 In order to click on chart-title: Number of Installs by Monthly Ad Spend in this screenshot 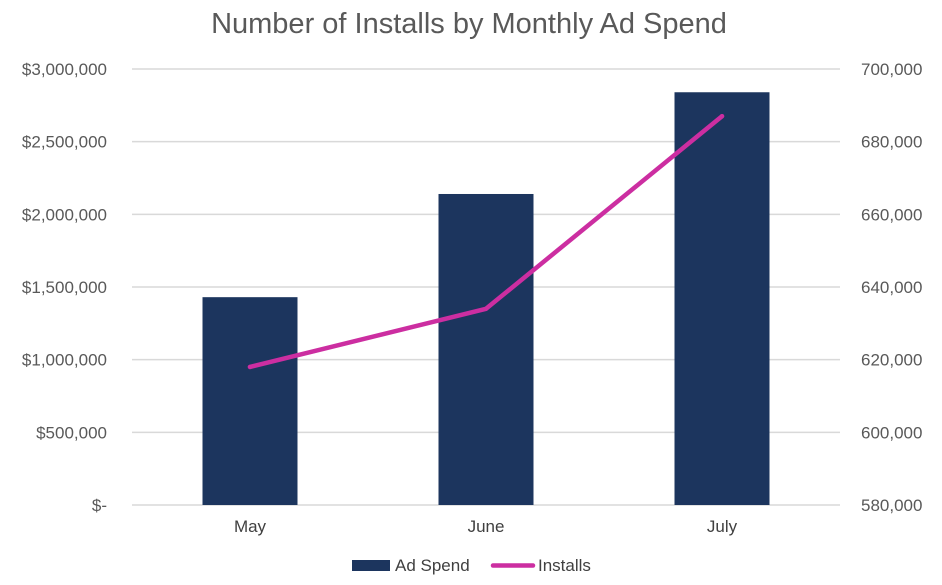, I will do `click(469, 24)`.